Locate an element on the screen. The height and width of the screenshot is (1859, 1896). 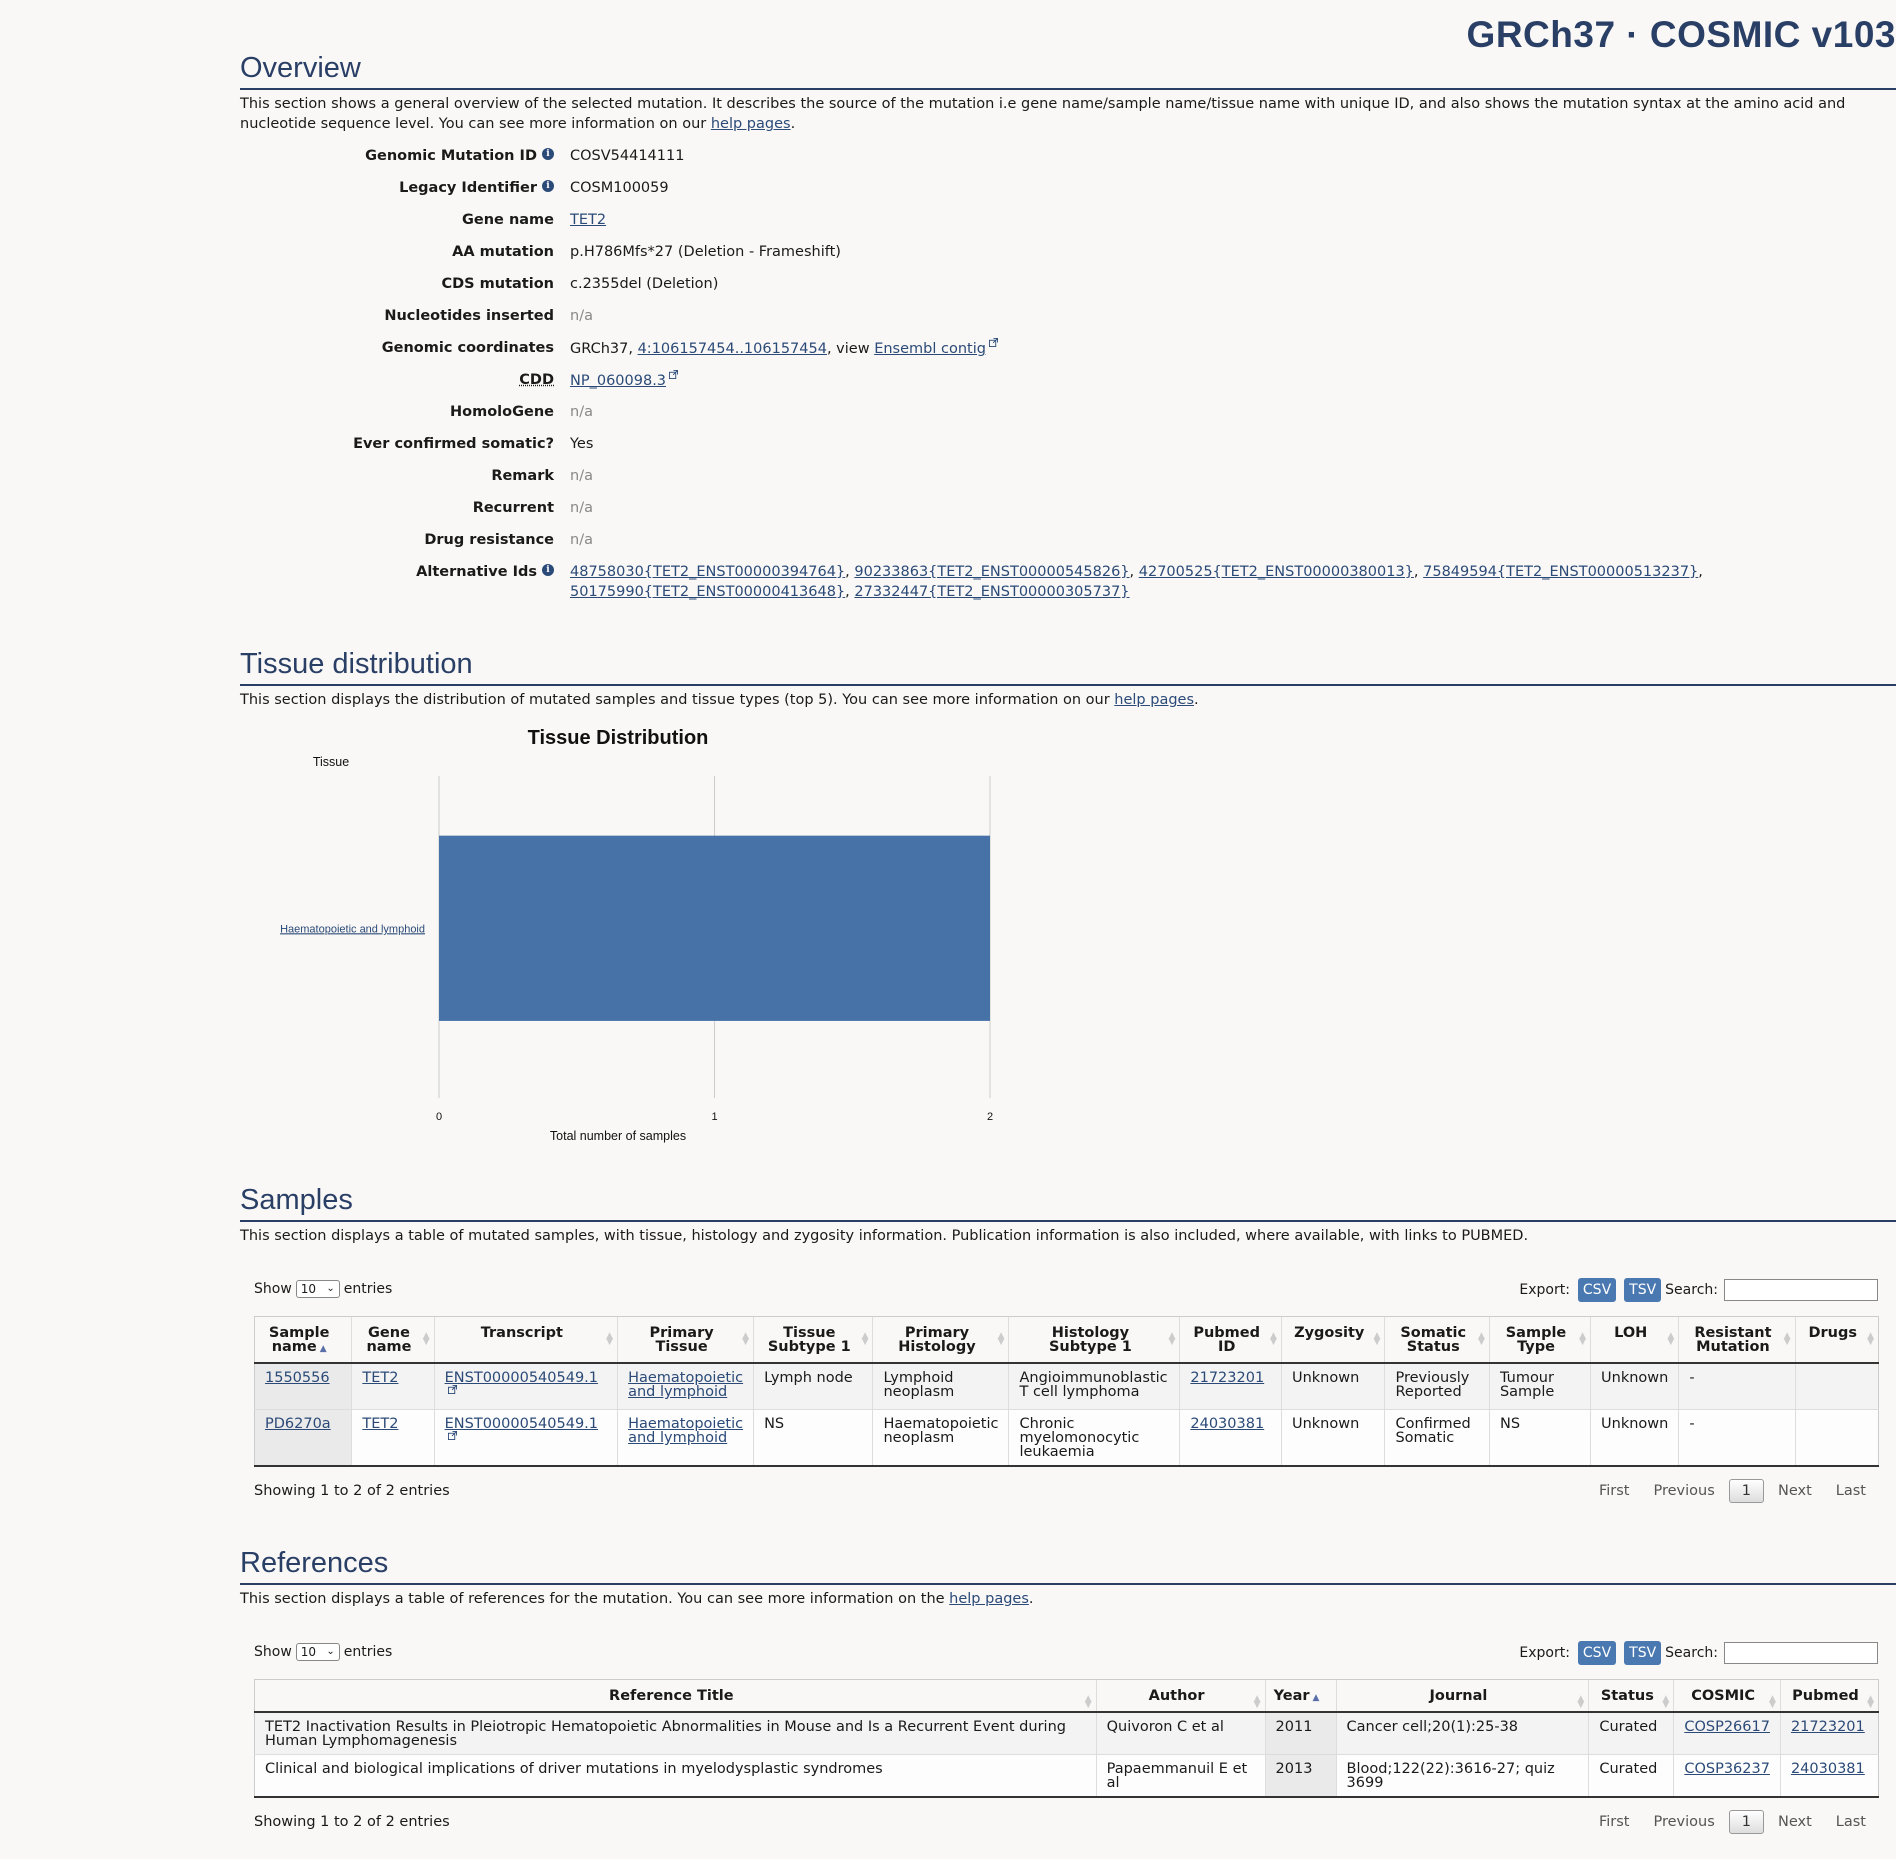
column-header-status: Status ▲ ▼ is located at coordinates (1631, 1696).